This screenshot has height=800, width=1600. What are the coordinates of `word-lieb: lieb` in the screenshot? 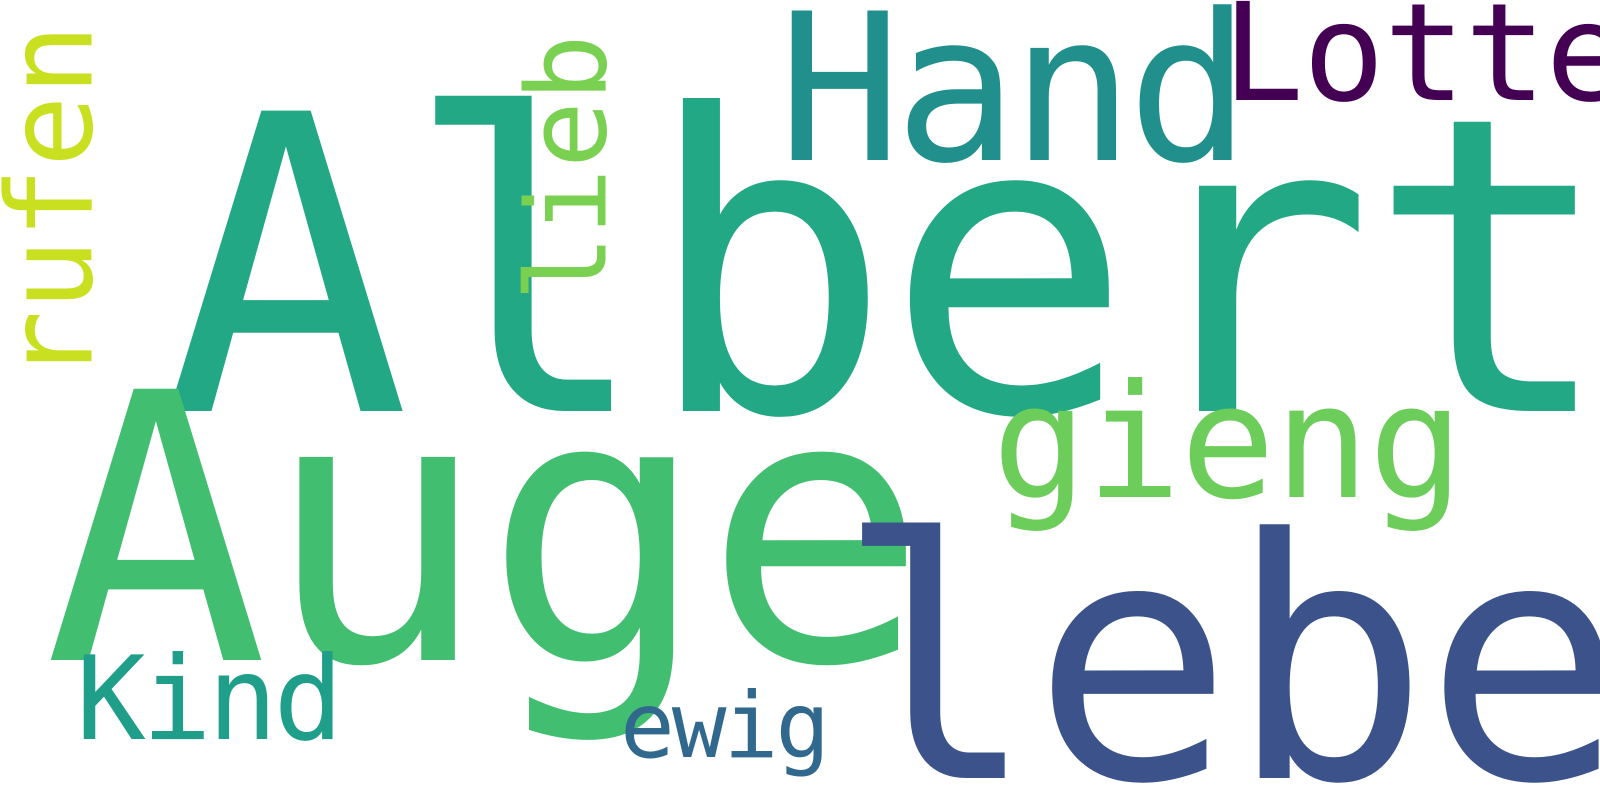 It's located at (568, 168).